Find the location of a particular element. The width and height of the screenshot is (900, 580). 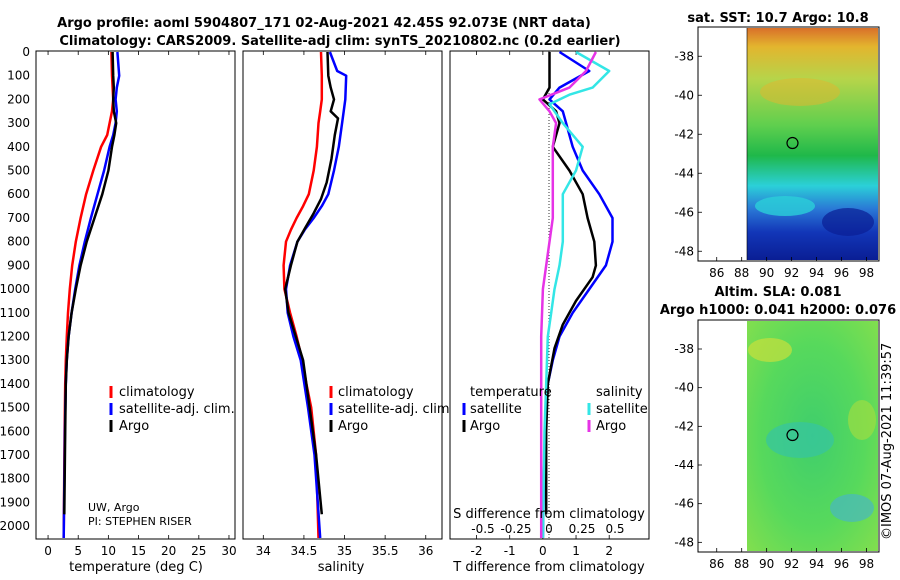

x-tick-label: -1 is located at coordinates (510, 551).